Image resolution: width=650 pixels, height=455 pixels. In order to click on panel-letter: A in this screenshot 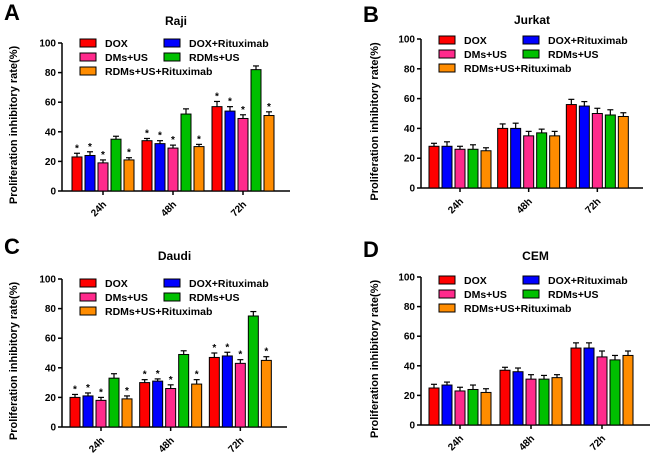, I will do `click(12, 12)`.